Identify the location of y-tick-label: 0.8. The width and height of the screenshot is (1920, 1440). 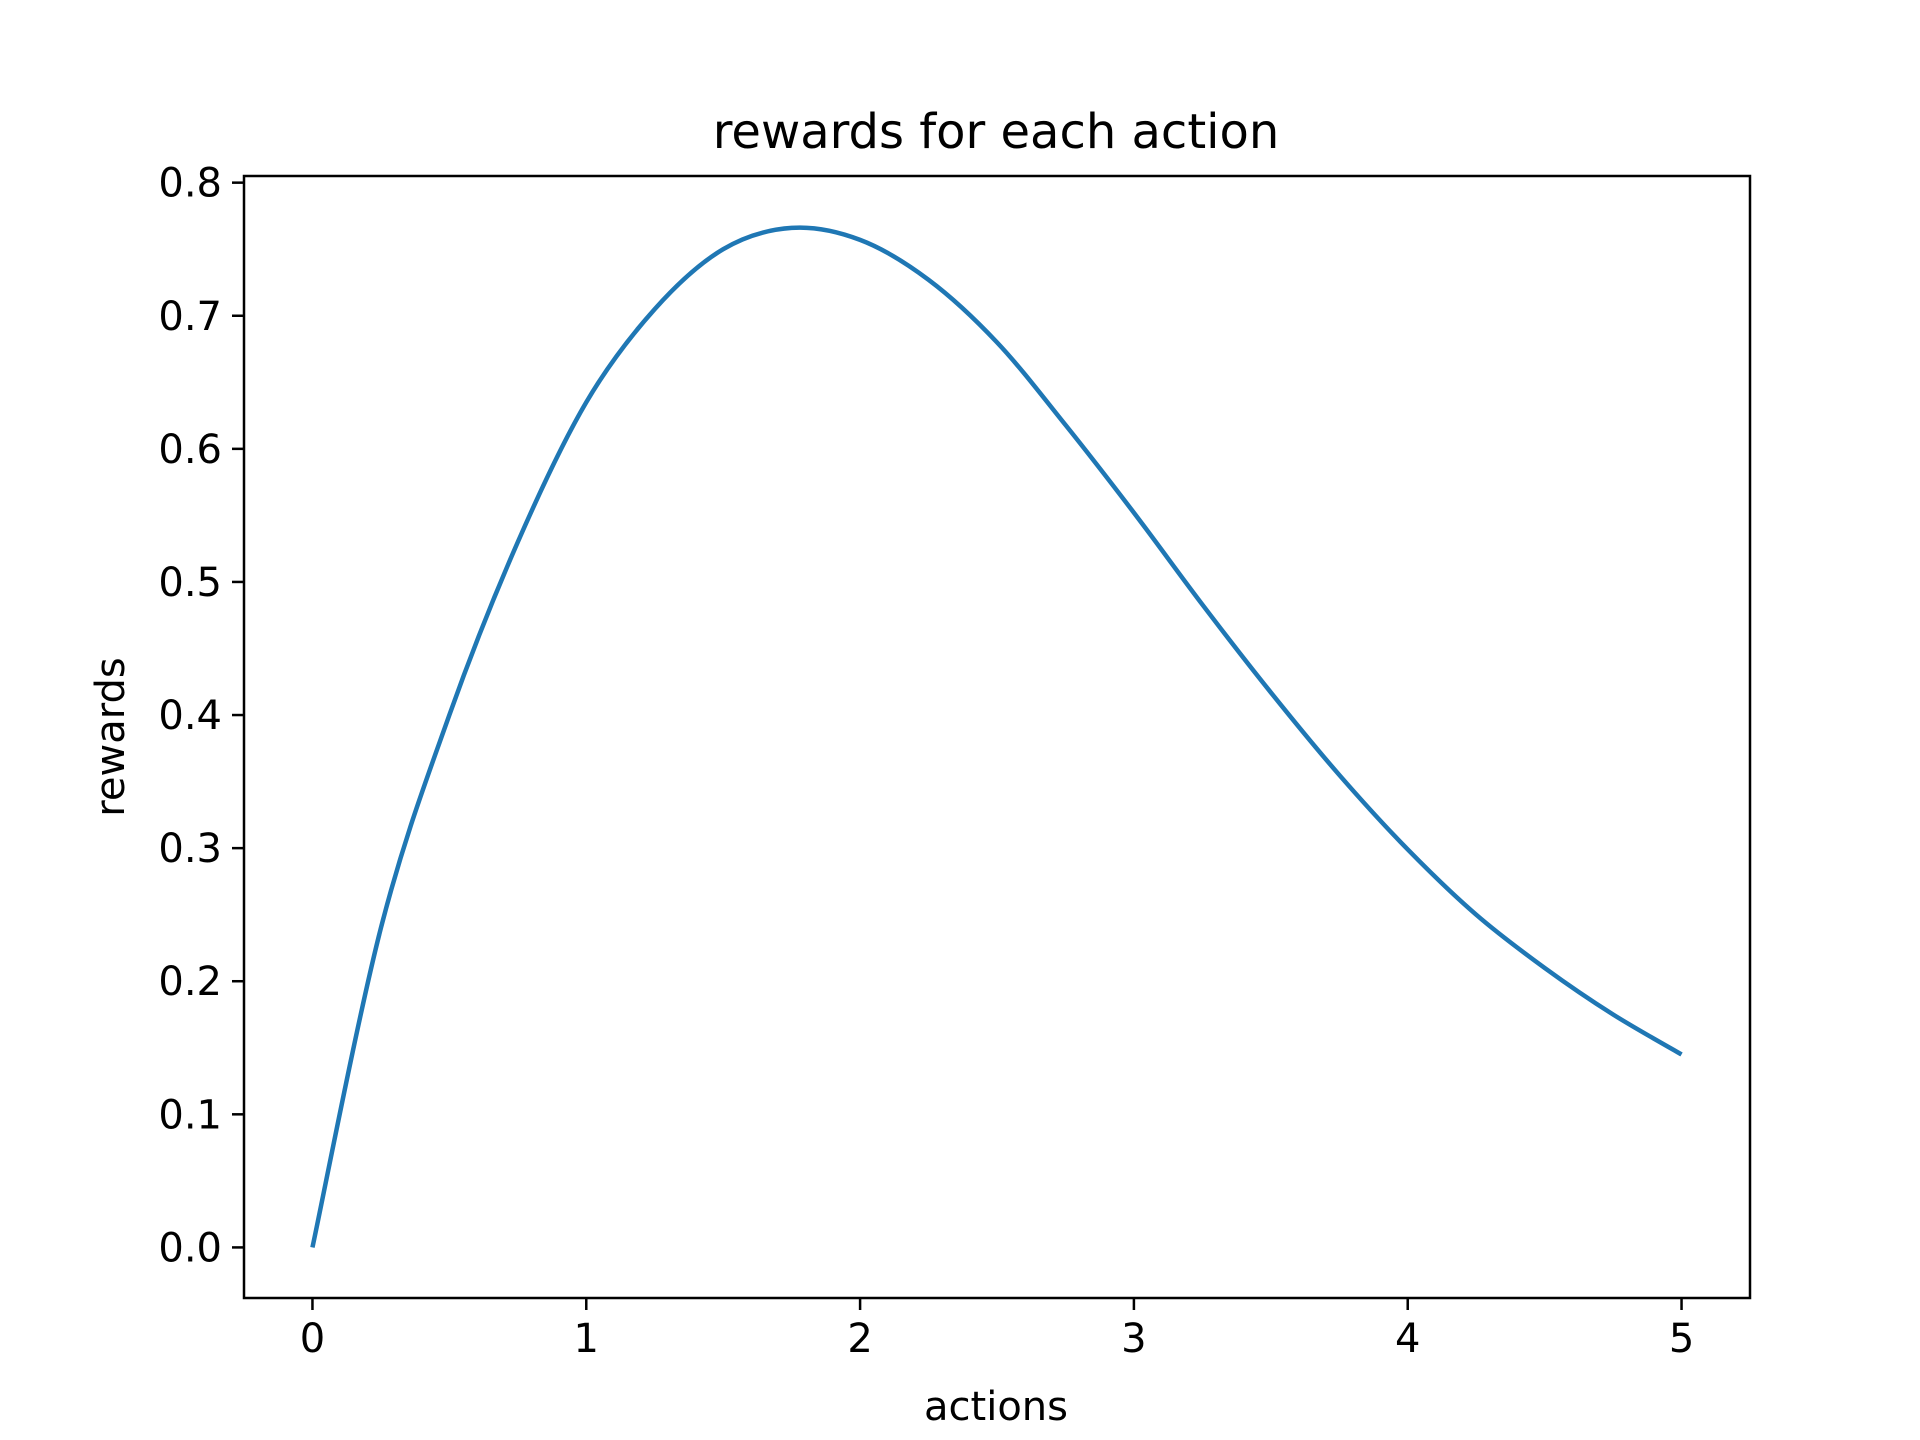
(190, 184).